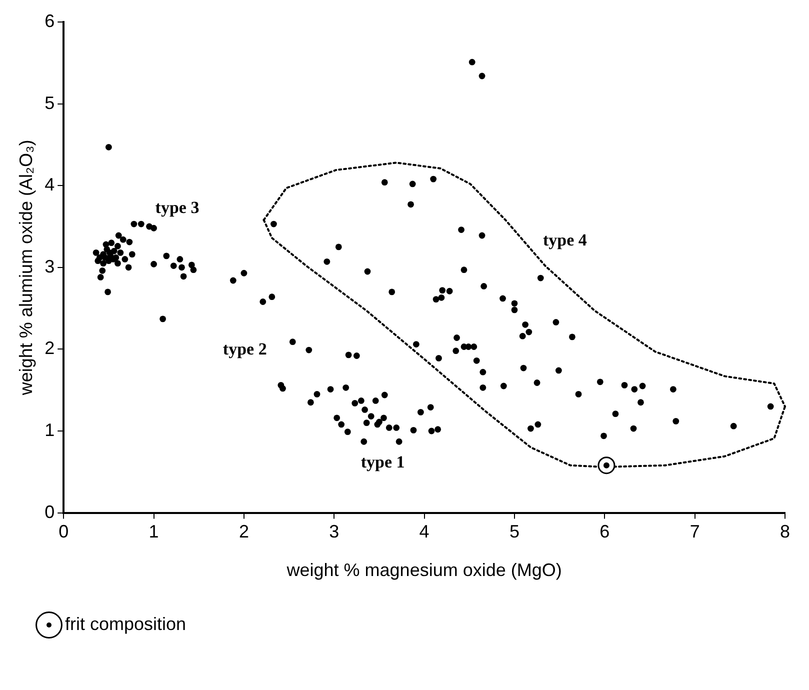 The height and width of the screenshot is (690, 809). What do you see at coordinates (565, 240) in the screenshot?
I see `annotation: type 4` at bounding box center [565, 240].